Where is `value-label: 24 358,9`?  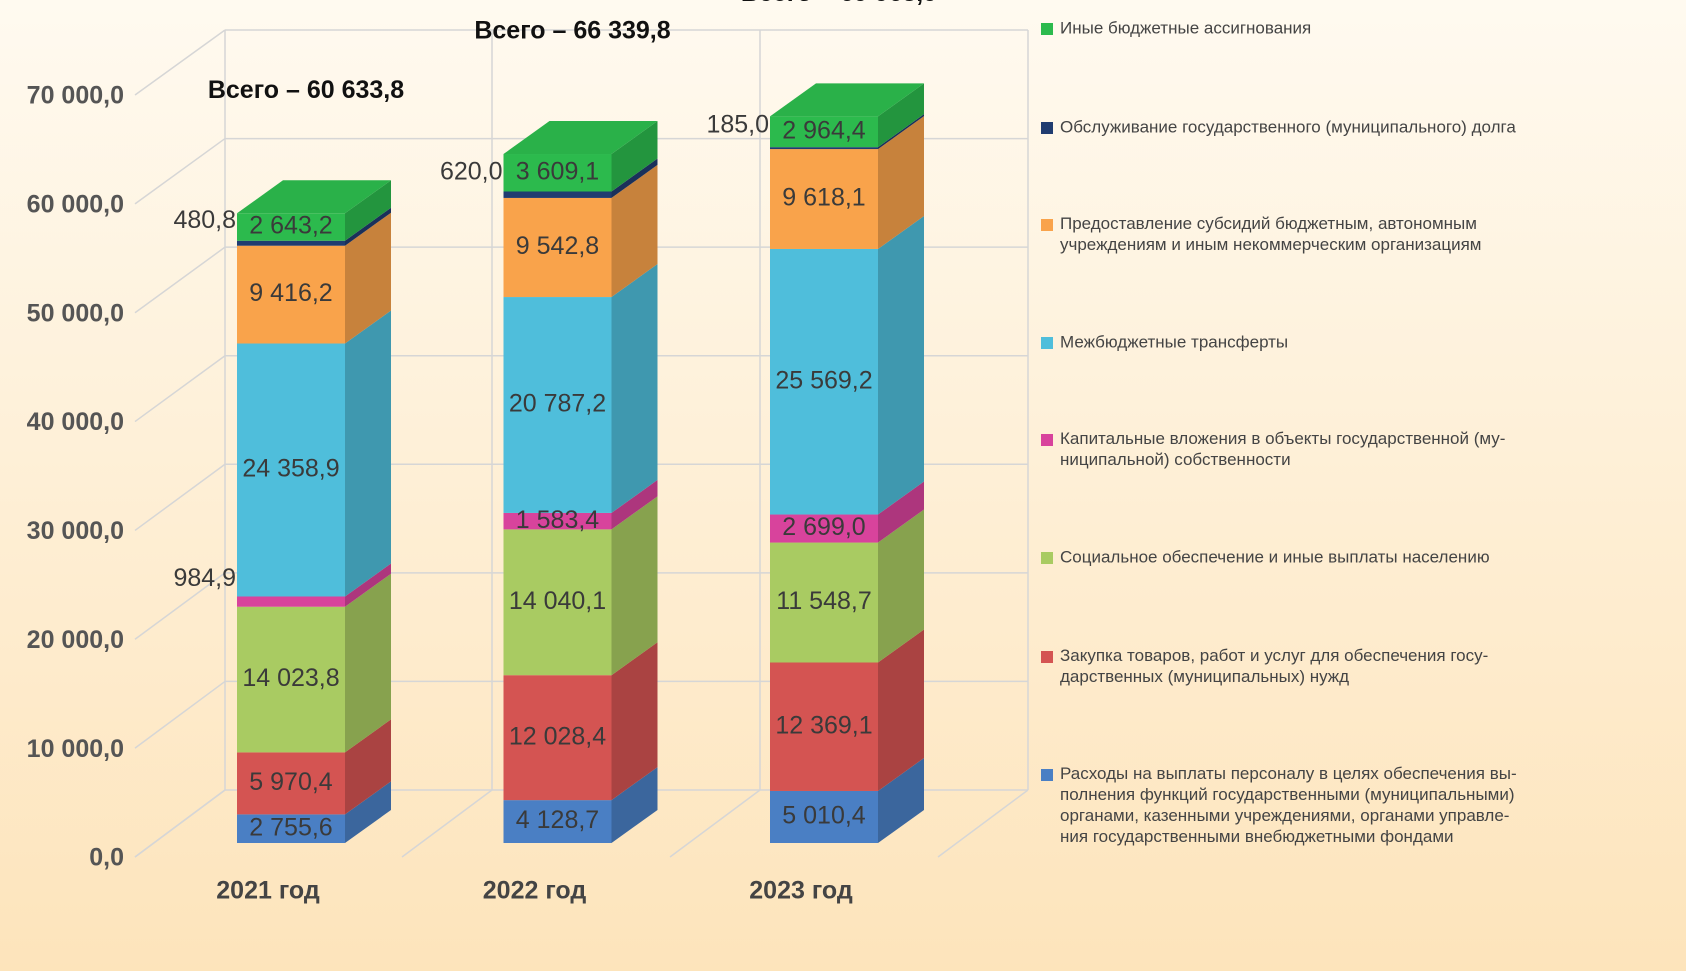
value-label: 24 358,9 is located at coordinates (290, 469).